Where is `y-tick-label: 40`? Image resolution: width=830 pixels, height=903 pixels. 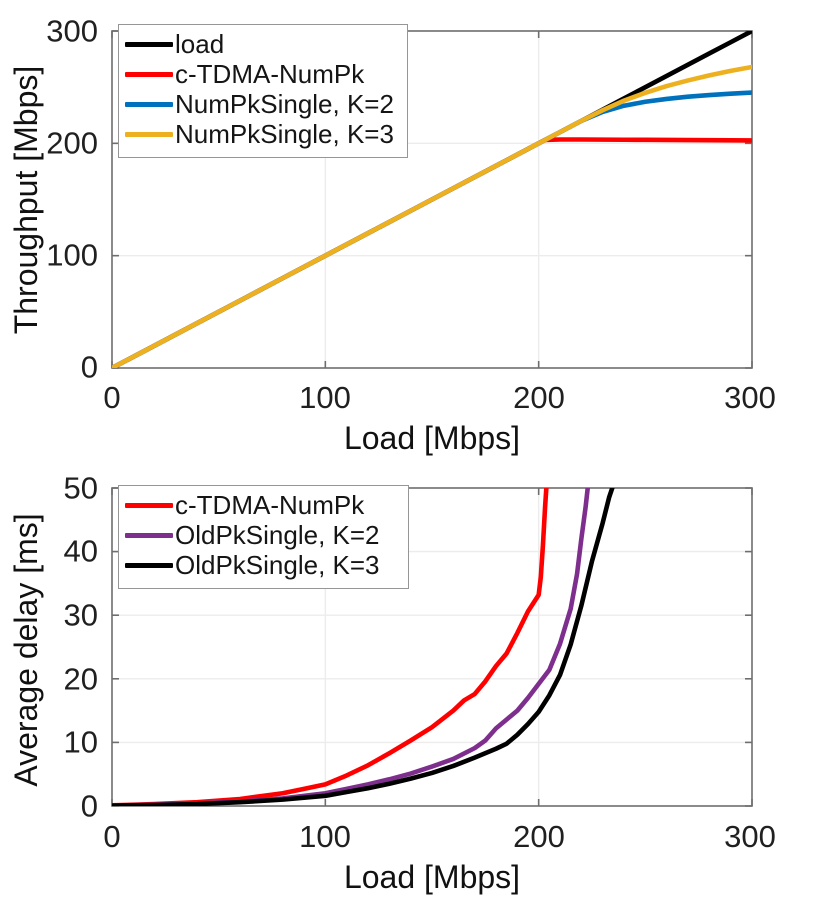
y-tick-label: 40 is located at coordinates (80, 551).